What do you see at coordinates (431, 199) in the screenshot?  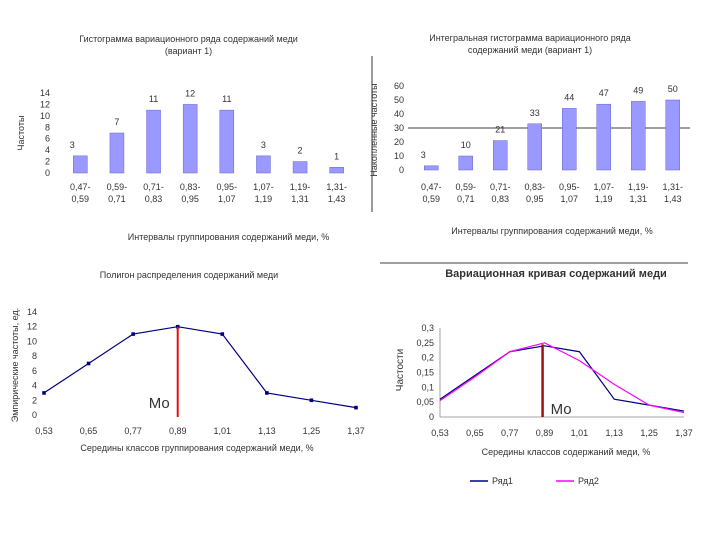 I see `chart2-x-tick: 0,59` at bounding box center [431, 199].